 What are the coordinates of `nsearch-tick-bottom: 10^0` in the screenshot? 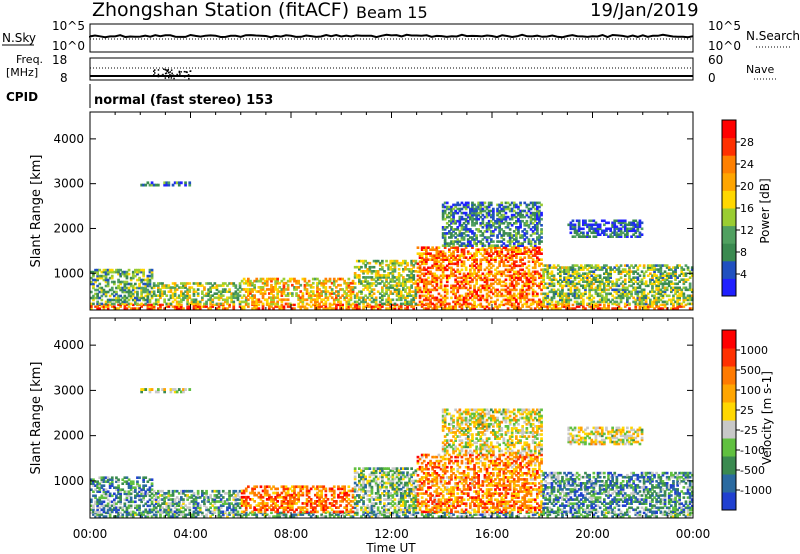 It's located at (724, 46).